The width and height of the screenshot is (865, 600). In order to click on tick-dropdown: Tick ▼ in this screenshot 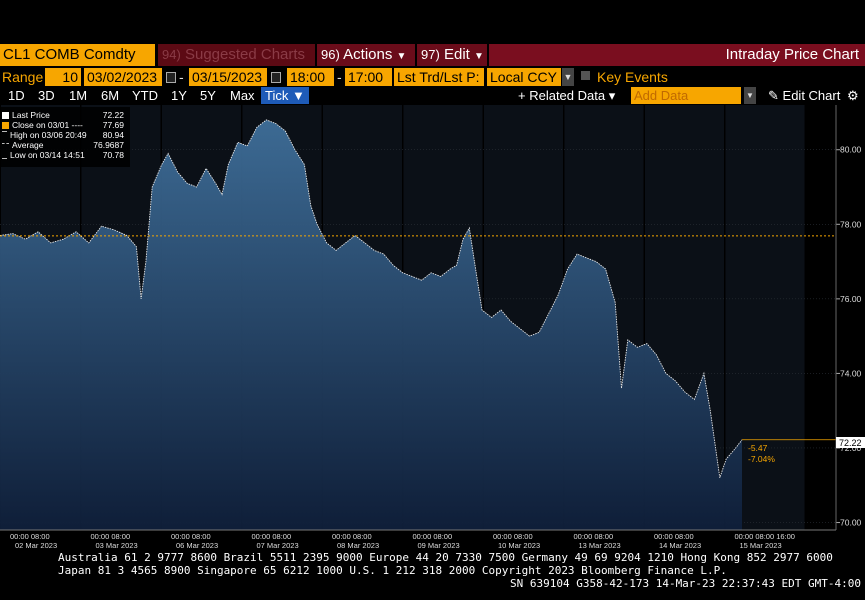, I will do `click(285, 95)`.